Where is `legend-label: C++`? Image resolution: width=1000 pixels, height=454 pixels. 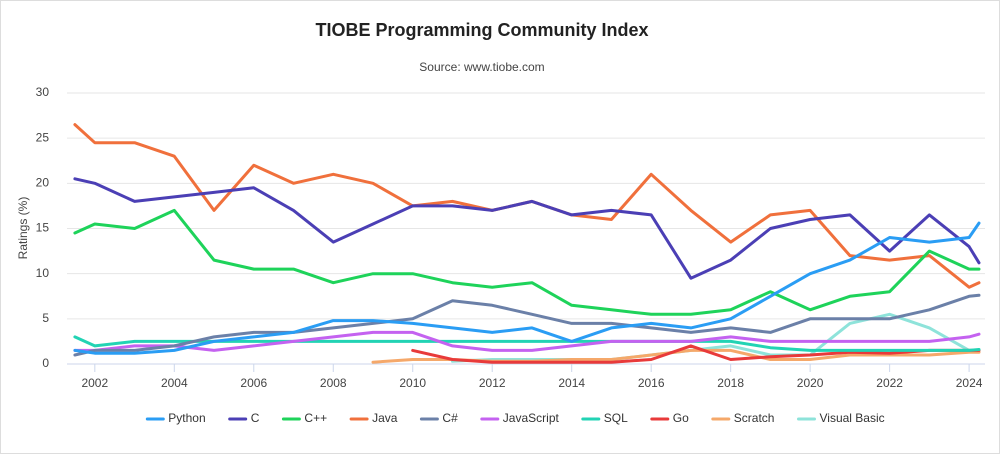
legend-label: C++ is located at coordinates (315, 418).